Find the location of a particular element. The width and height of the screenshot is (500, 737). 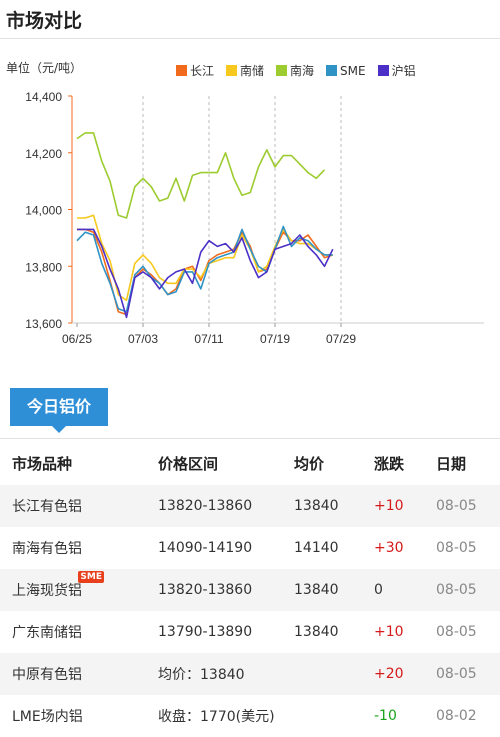

col-header-change: 涨跌 is located at coordinates (389, 464).